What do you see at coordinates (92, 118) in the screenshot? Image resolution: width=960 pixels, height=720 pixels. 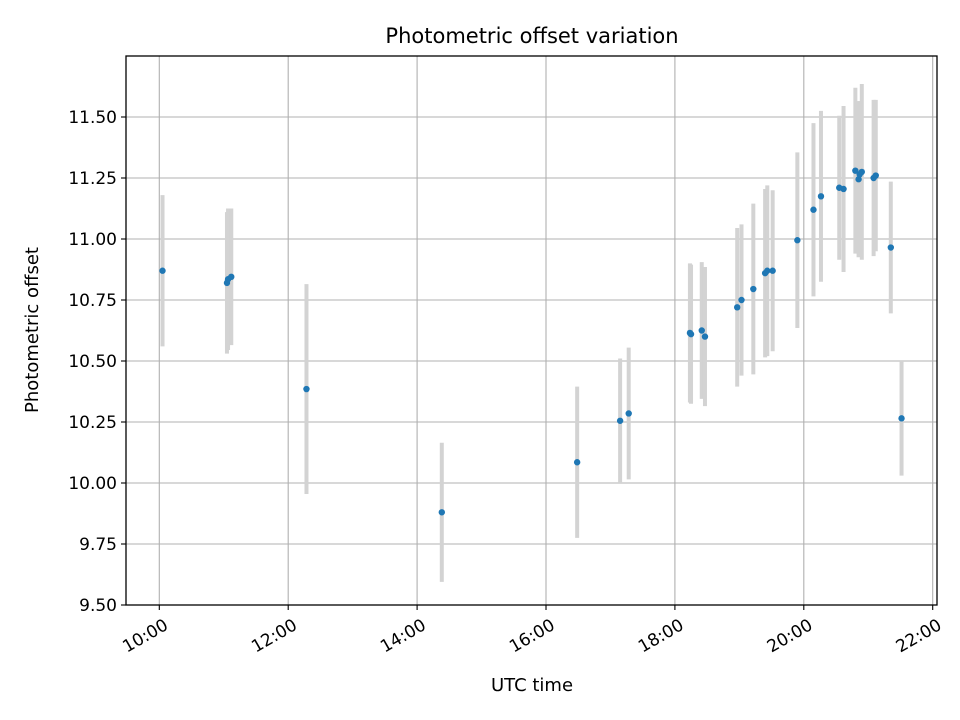 I see `y-tick-label: 11.50` at bounding box center [92, 118].